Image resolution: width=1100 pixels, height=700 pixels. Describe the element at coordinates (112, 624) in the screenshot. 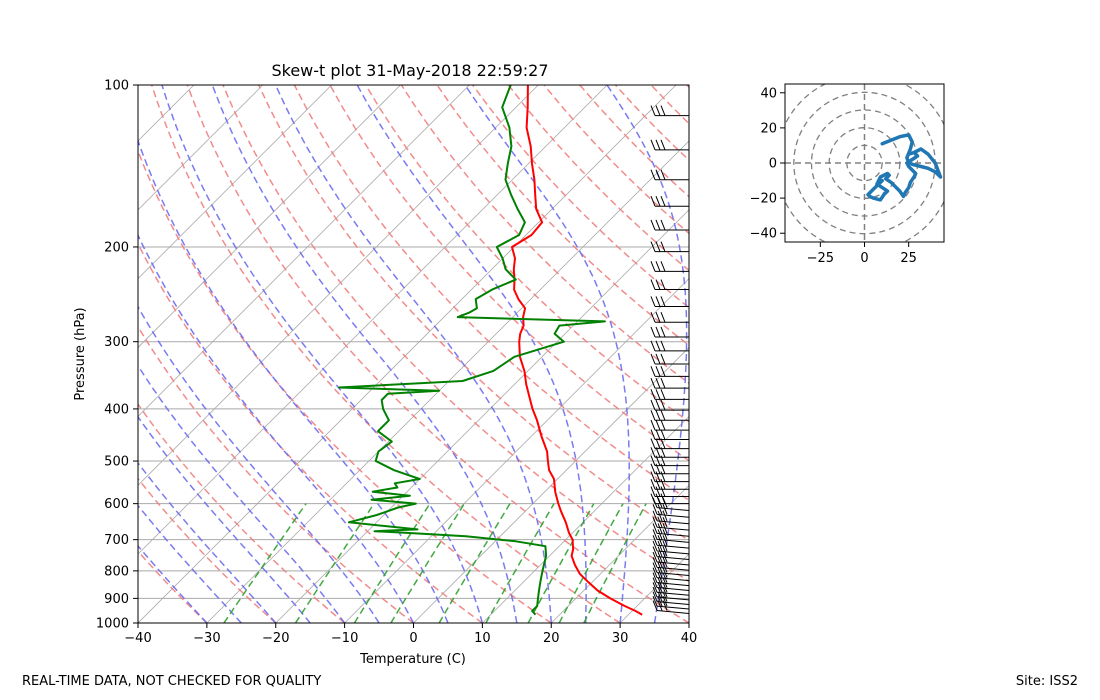

I see `y-tick-label: 1000` at that location.